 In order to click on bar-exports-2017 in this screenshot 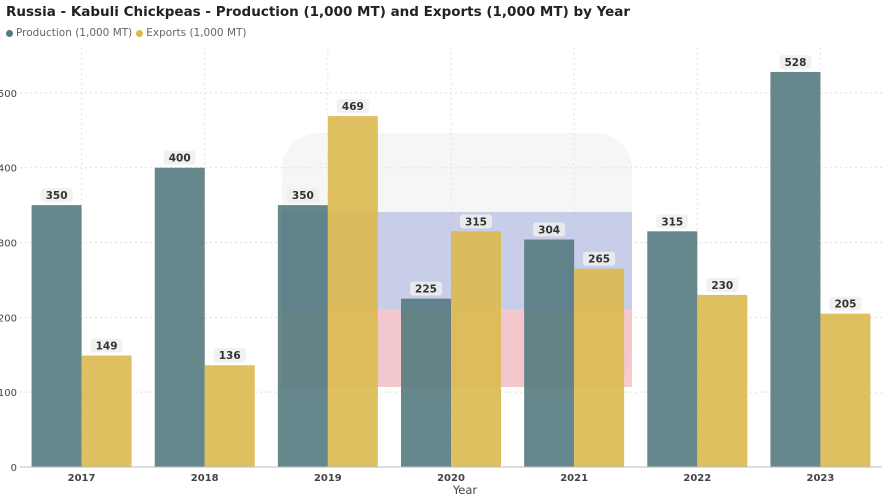, I will do `click(106, 411)`.